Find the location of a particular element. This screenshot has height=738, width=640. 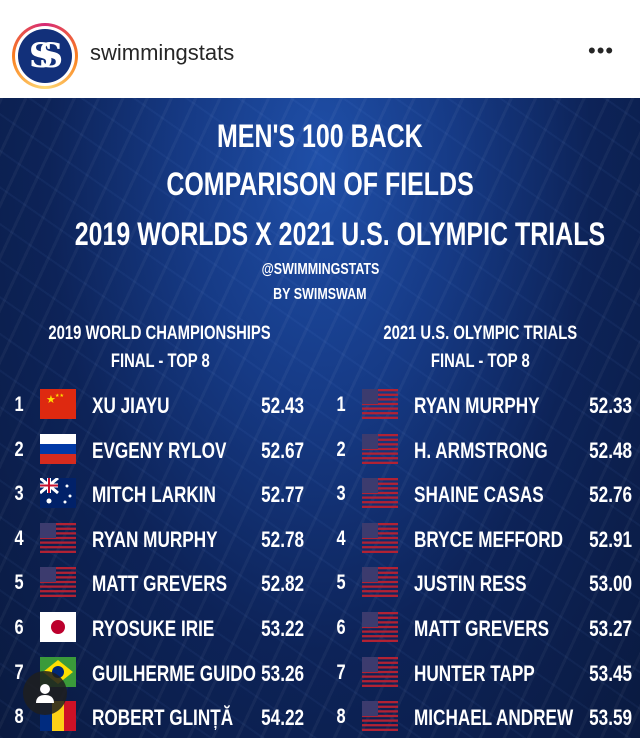

result-row: 1 ★ ★★ XU JIAYU 52.43 is located at coordinates (159, 405).